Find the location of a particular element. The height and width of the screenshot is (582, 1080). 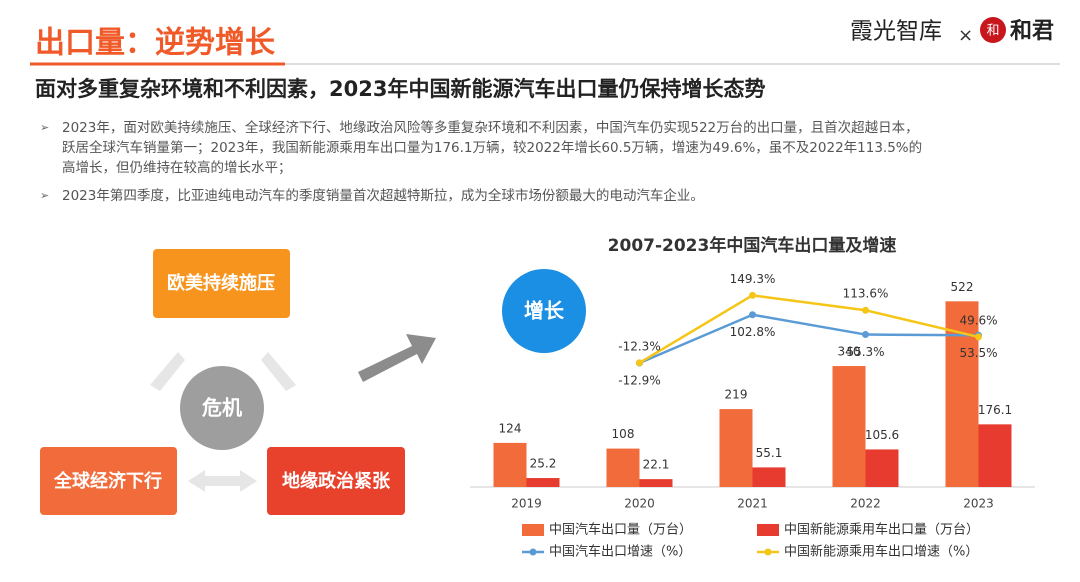

x-tick-label: 2019 is located at coordinates (526, 504).